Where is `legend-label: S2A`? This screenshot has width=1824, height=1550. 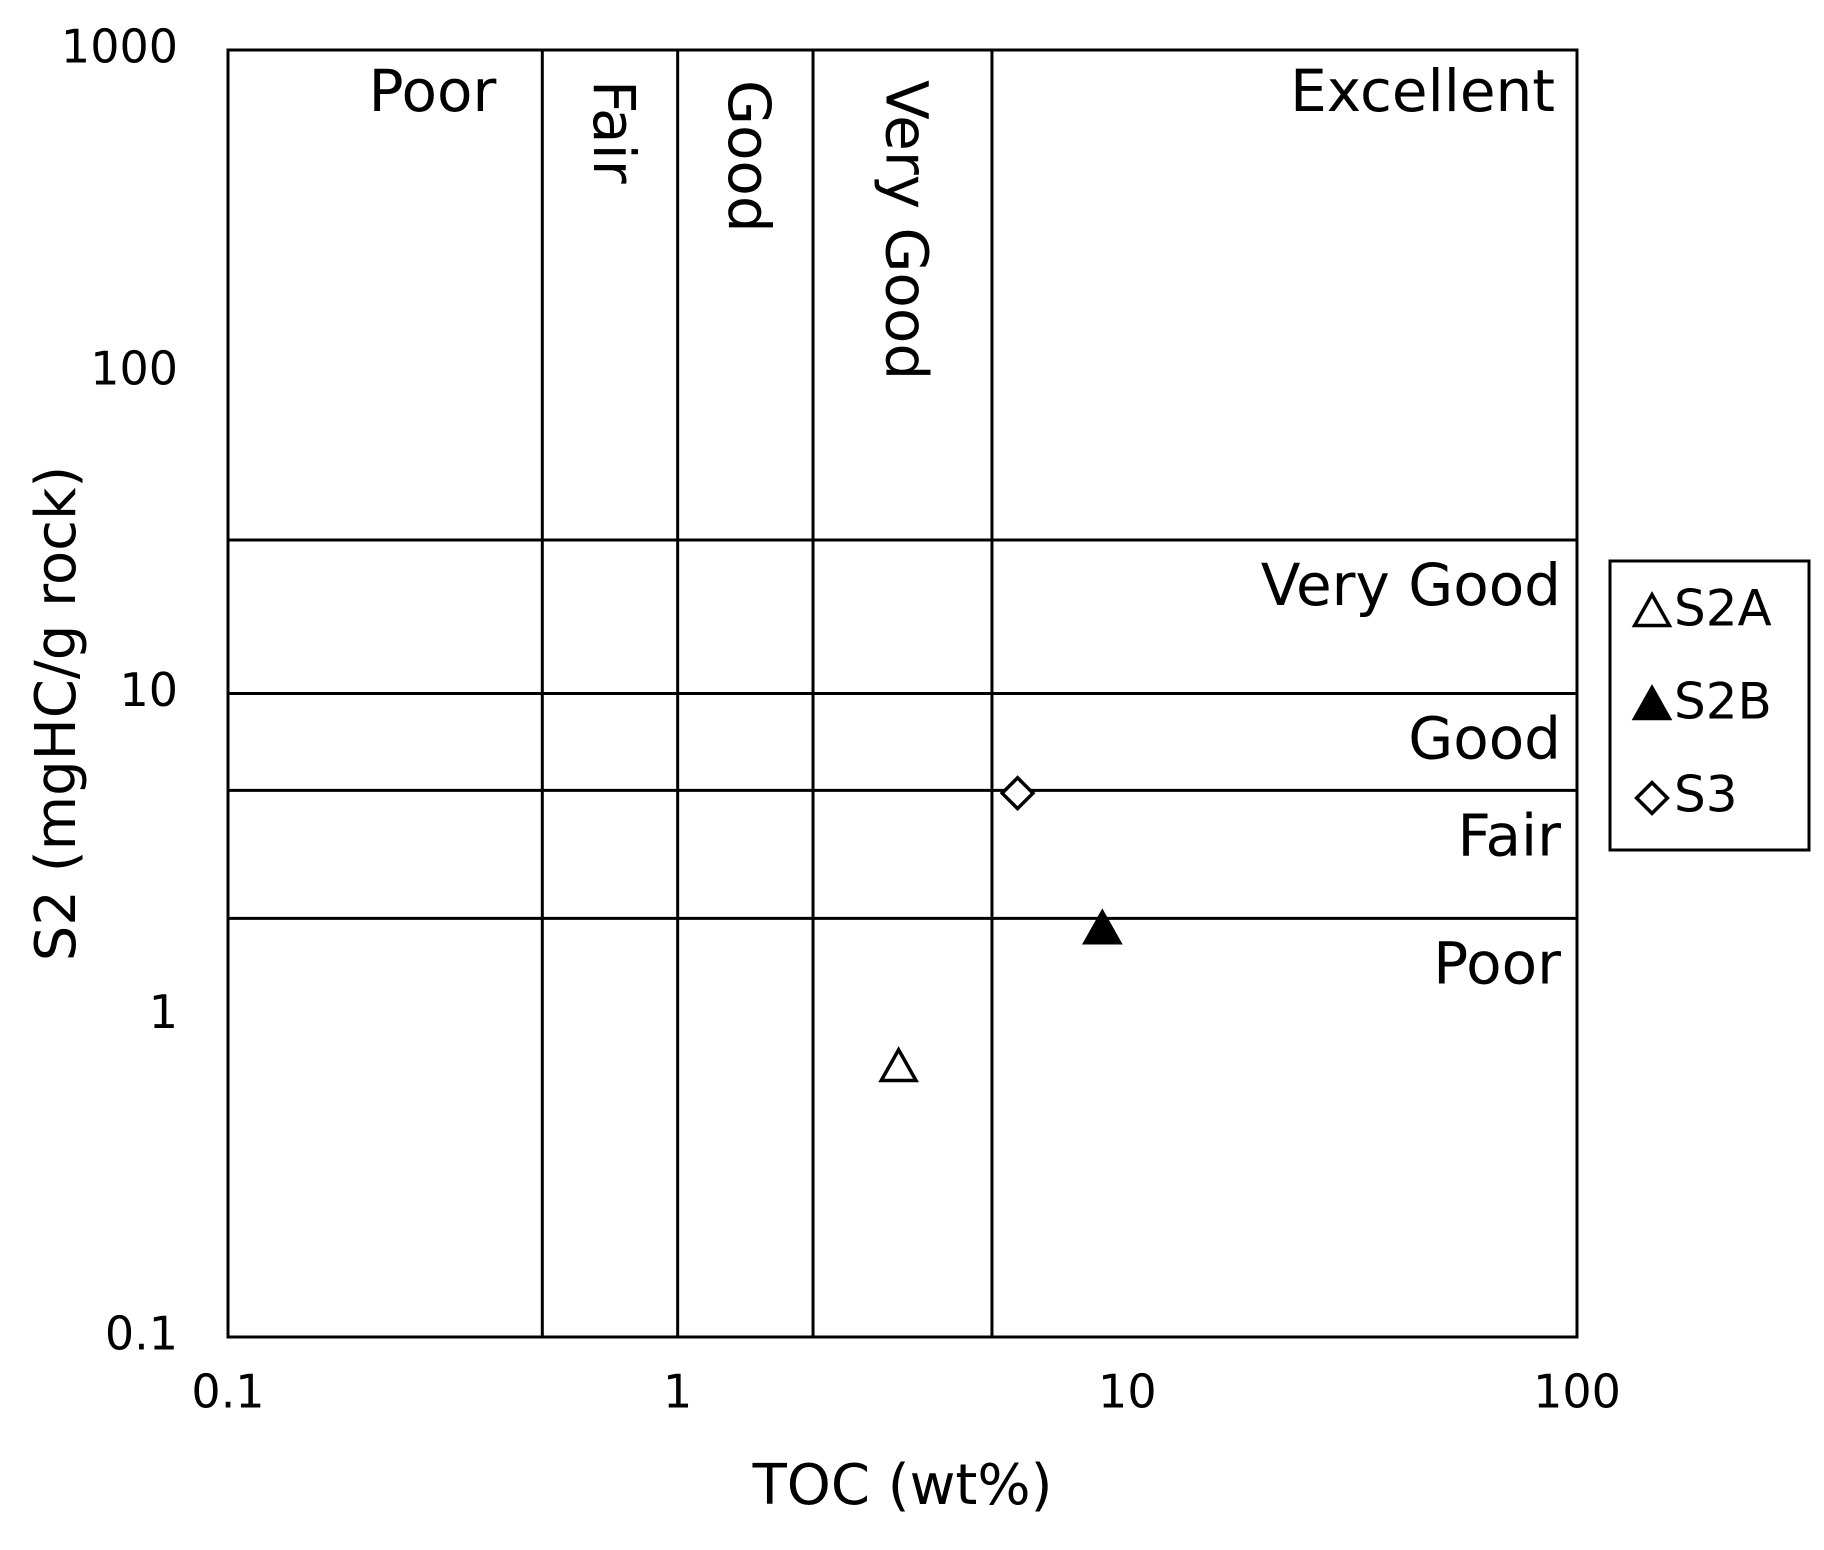
legend-label: S2A is located at coordinates (1723, 609).